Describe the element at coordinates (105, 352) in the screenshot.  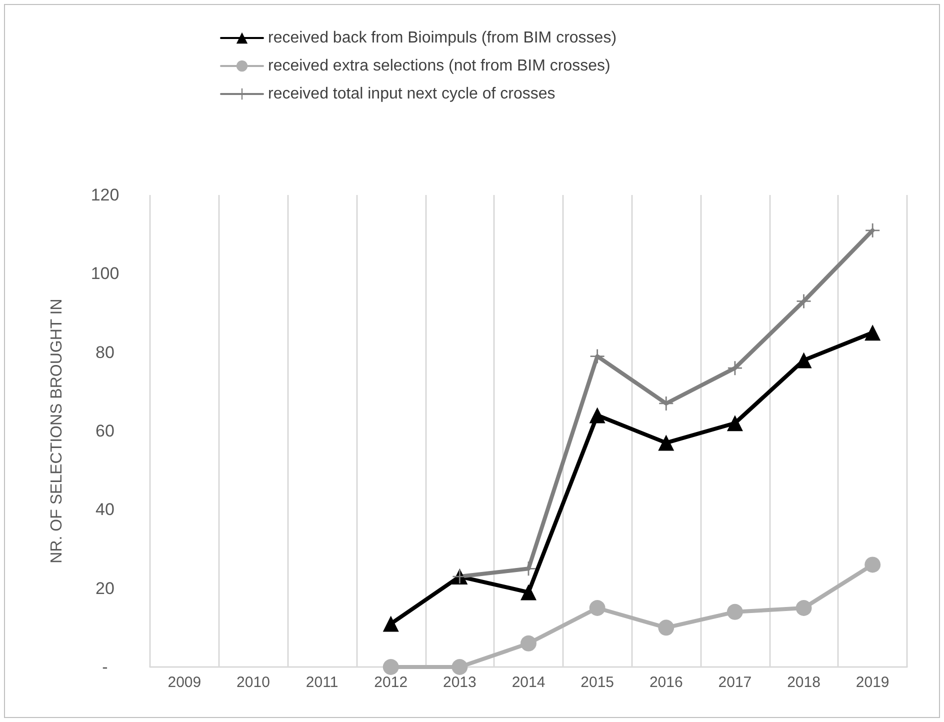
I see `y-tick-label: 80` at that location.